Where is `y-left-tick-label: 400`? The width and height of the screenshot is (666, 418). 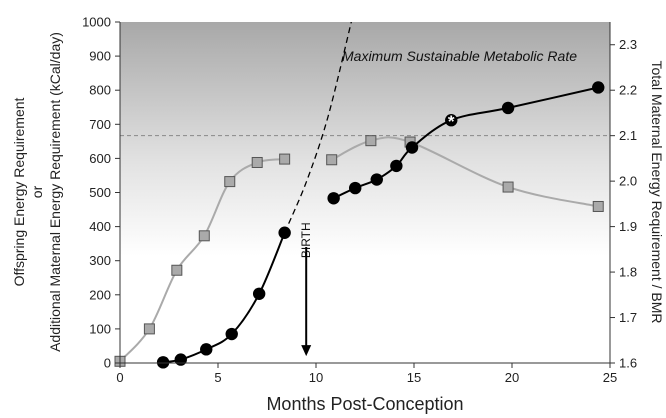
y-left-tick-label: 400 is located at coordinates (100, 226).